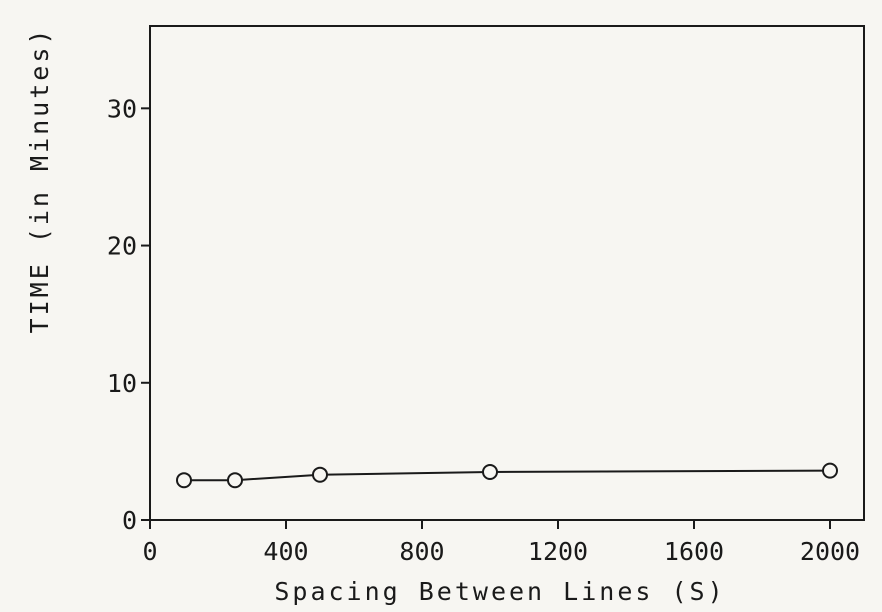 The width and height of the screenshot is (882, 612). What do you see at coordinates (122, 108) in the screenshot?
I see `y-tick-label: 30` at bounding box center [122, 108].